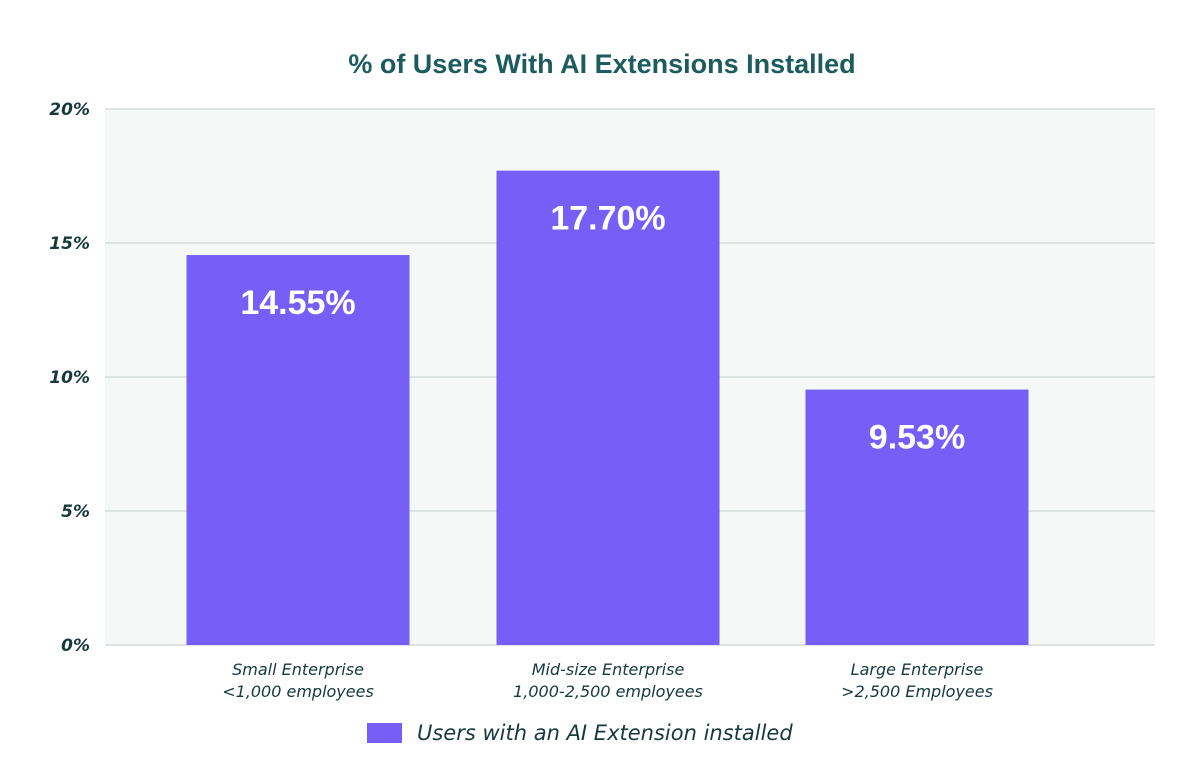  I want to click on y-tick-label: 10%, so click(69, 378).